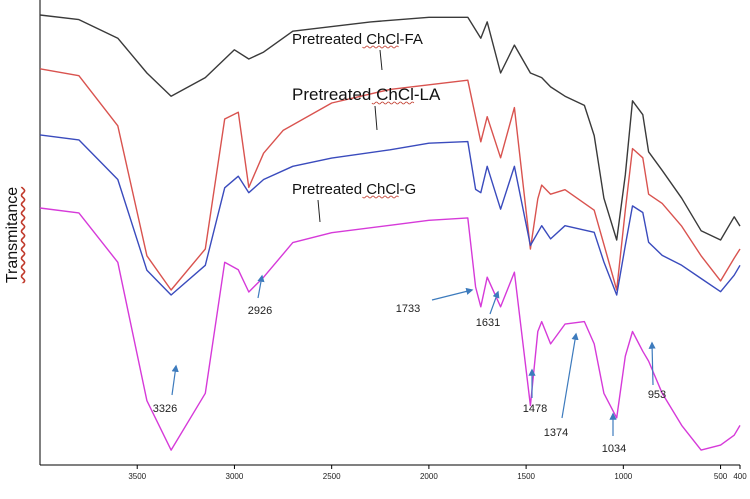 This screenshot has width=750, height=499. Describe the element at coordinates (332, 476) in the screenshot. I see `x-tick-label: 2500` at that location.